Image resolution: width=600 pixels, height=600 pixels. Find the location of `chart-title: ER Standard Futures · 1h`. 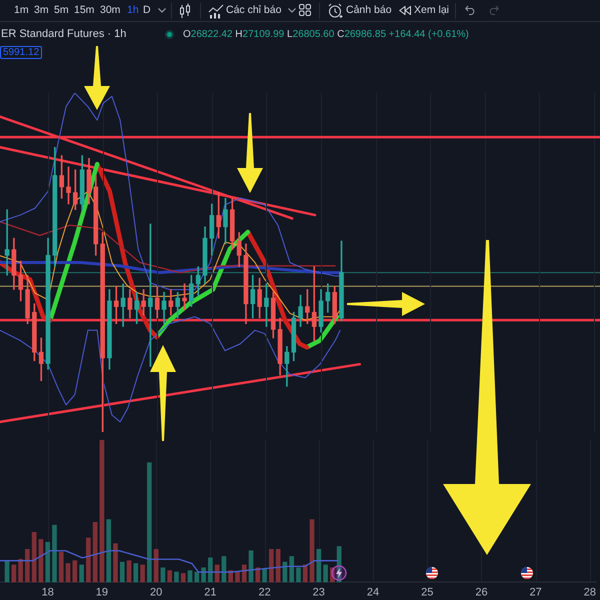

chart-title: ER Standard Futures · 1h is located at coordinates (63, 34).